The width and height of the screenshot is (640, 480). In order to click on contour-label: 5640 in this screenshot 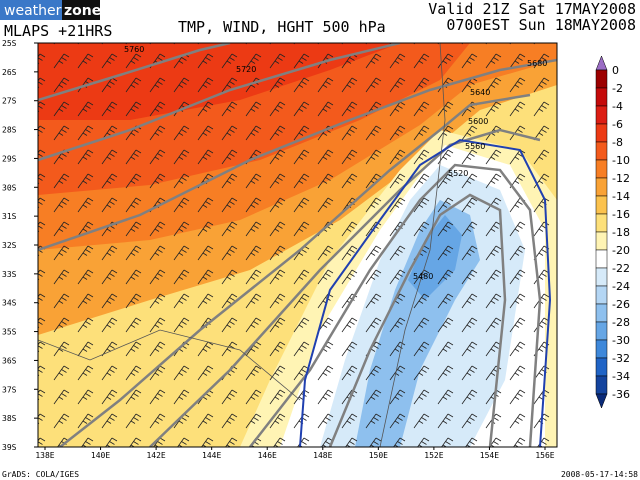, I will do `click(480, 92)`.